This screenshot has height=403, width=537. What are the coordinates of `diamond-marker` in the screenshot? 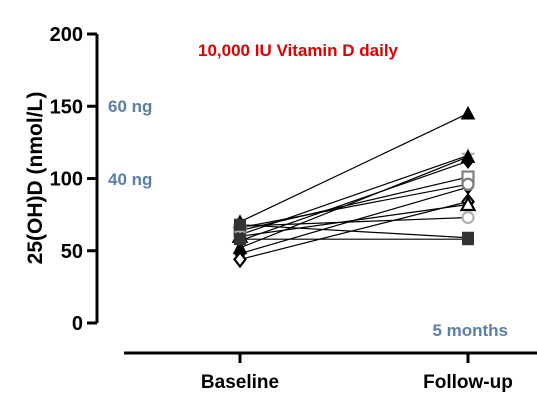 It's located at (240, 259).